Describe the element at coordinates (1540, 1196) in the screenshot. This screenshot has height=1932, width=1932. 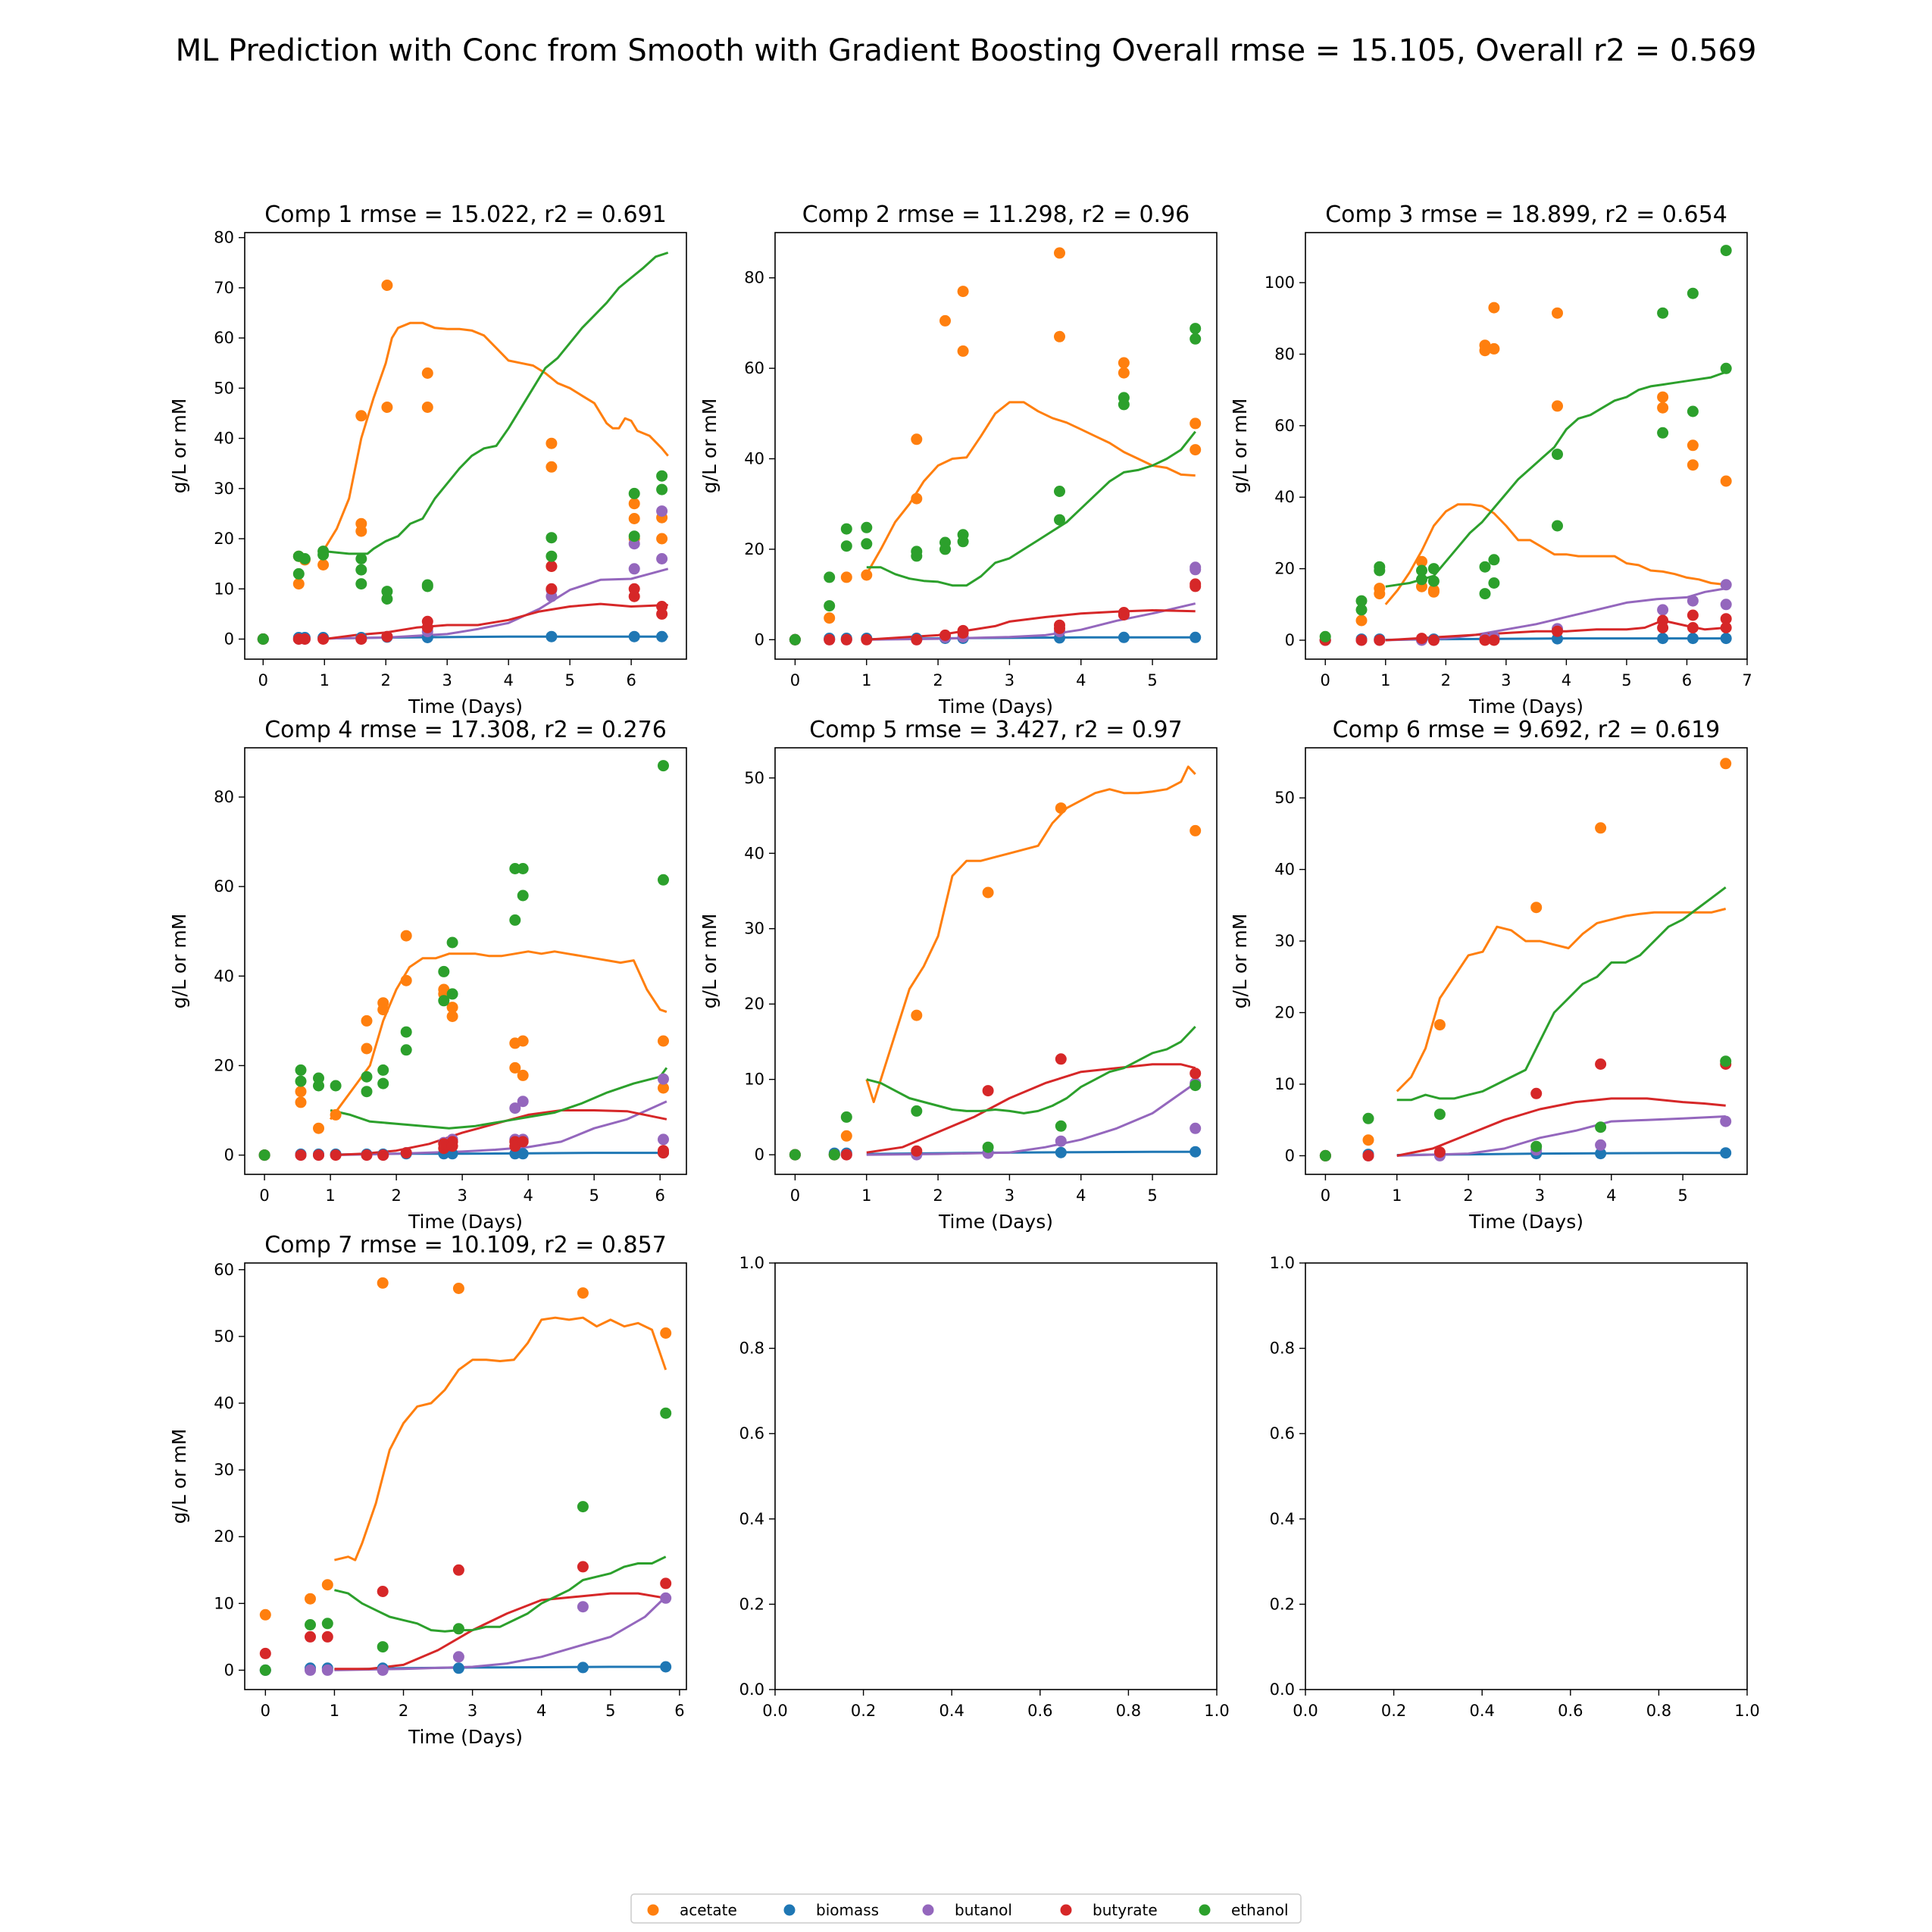
I see `x-tick-label: 3` at that location.